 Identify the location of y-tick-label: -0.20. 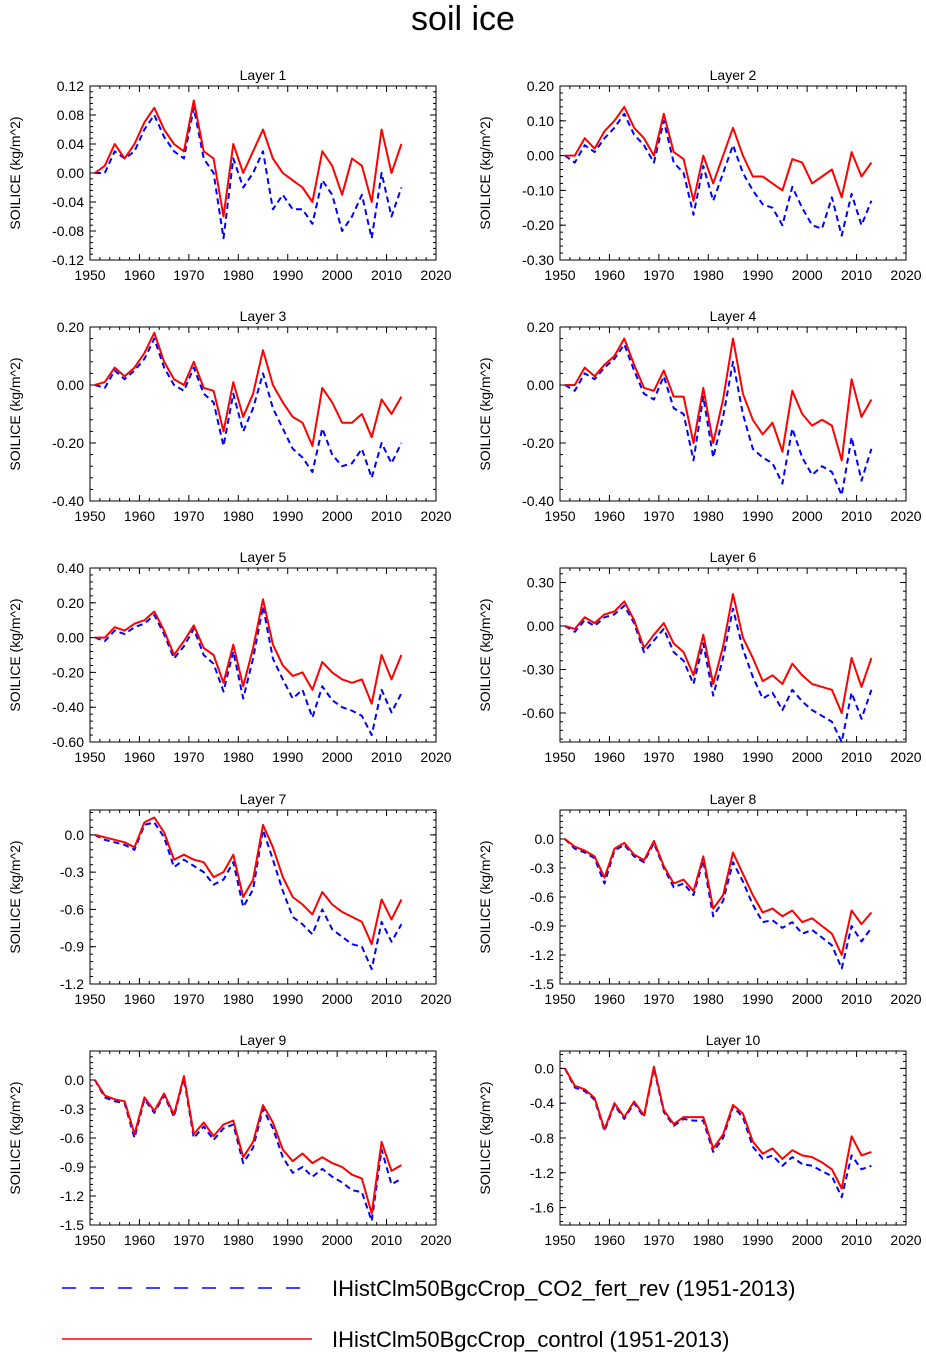
(68, 672).